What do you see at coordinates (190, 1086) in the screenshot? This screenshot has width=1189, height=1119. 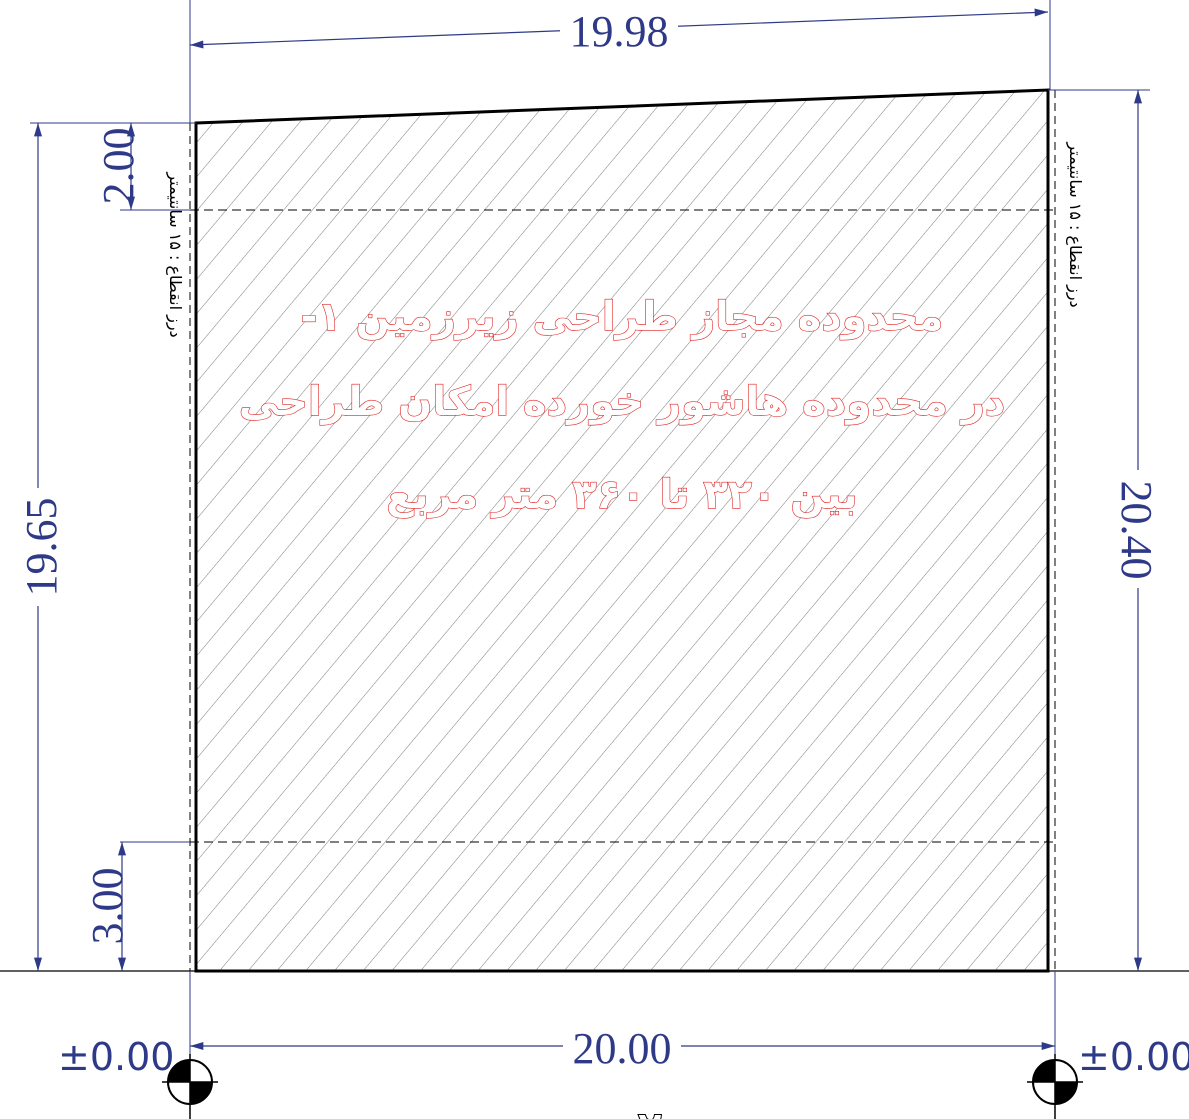 I see `level-marker-left` at bounding box center [190, 1086].